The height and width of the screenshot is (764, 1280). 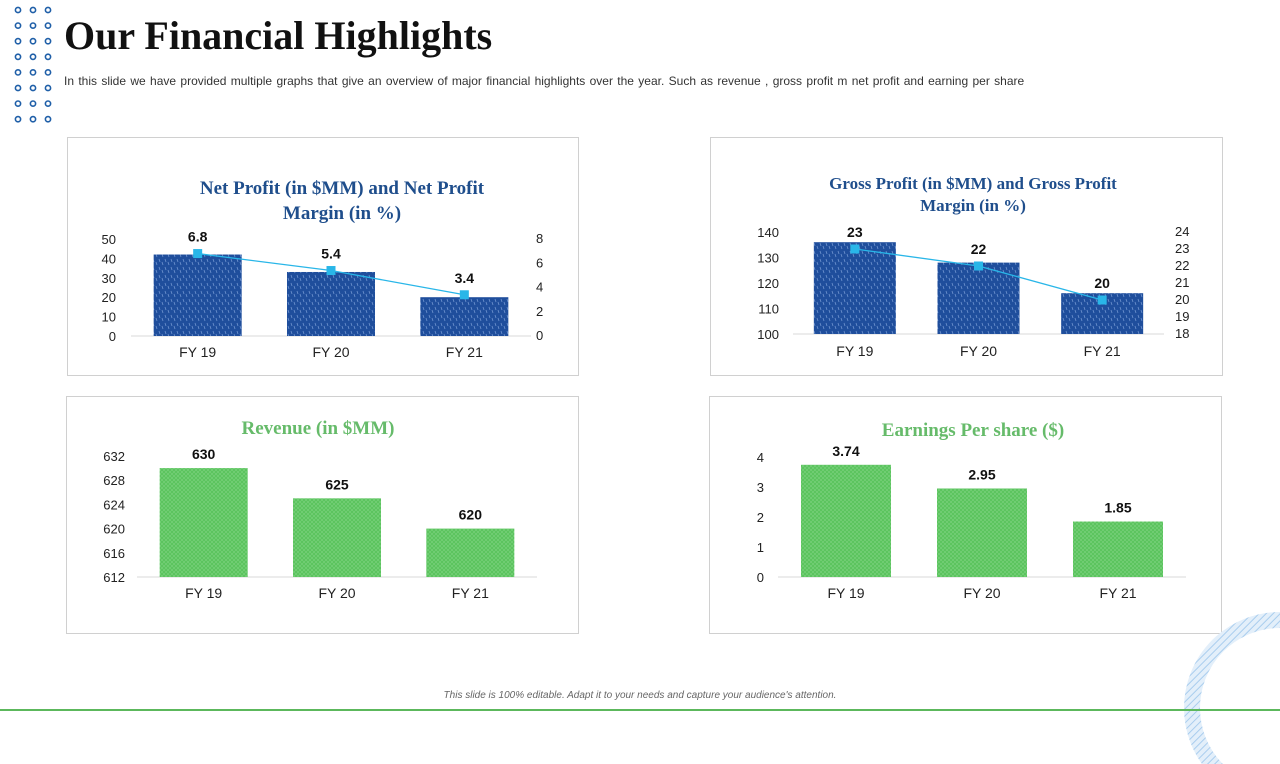 What do you see at coordinates (979, 249) in the screenshot?
I see `line-data-label: 22` at bounding box center [979, 249].